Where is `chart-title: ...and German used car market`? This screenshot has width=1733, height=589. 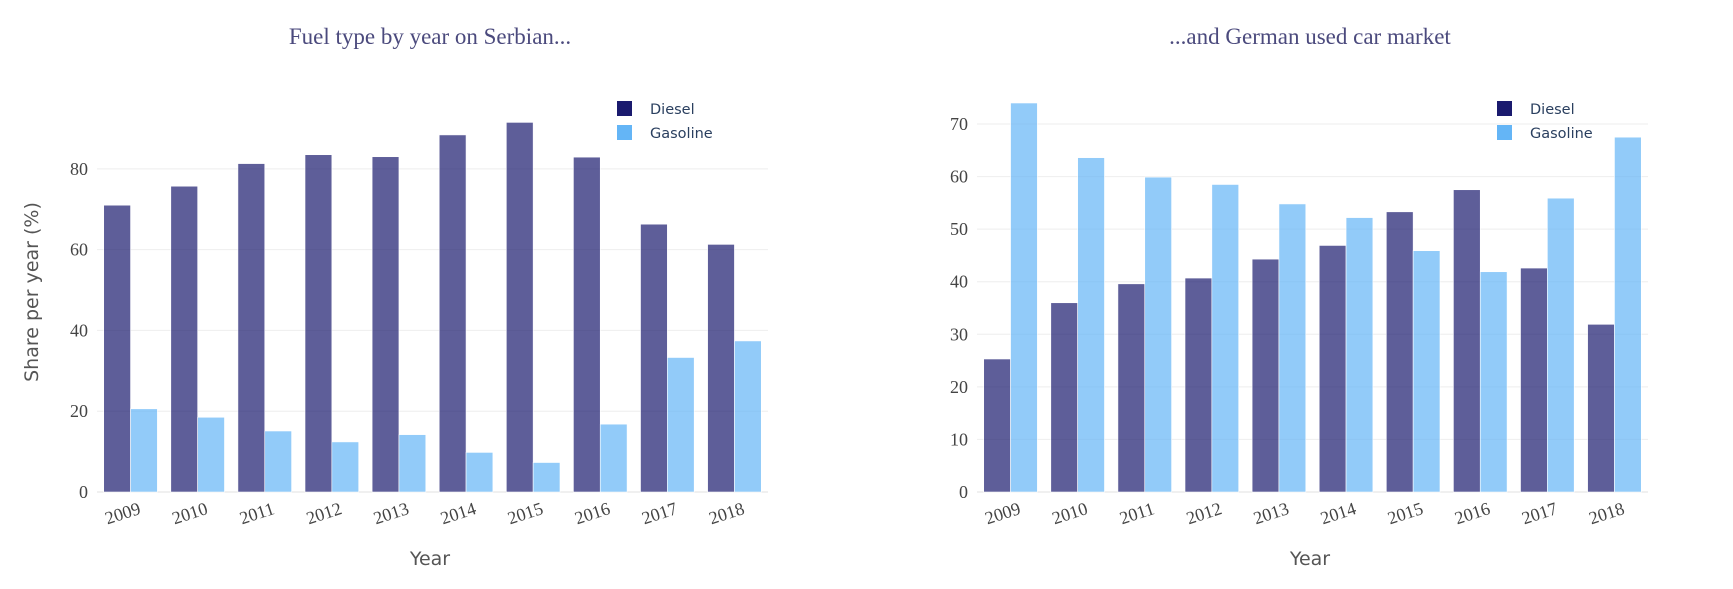 chart-title: ...and German used car market is located at coordinates (1310, 36).